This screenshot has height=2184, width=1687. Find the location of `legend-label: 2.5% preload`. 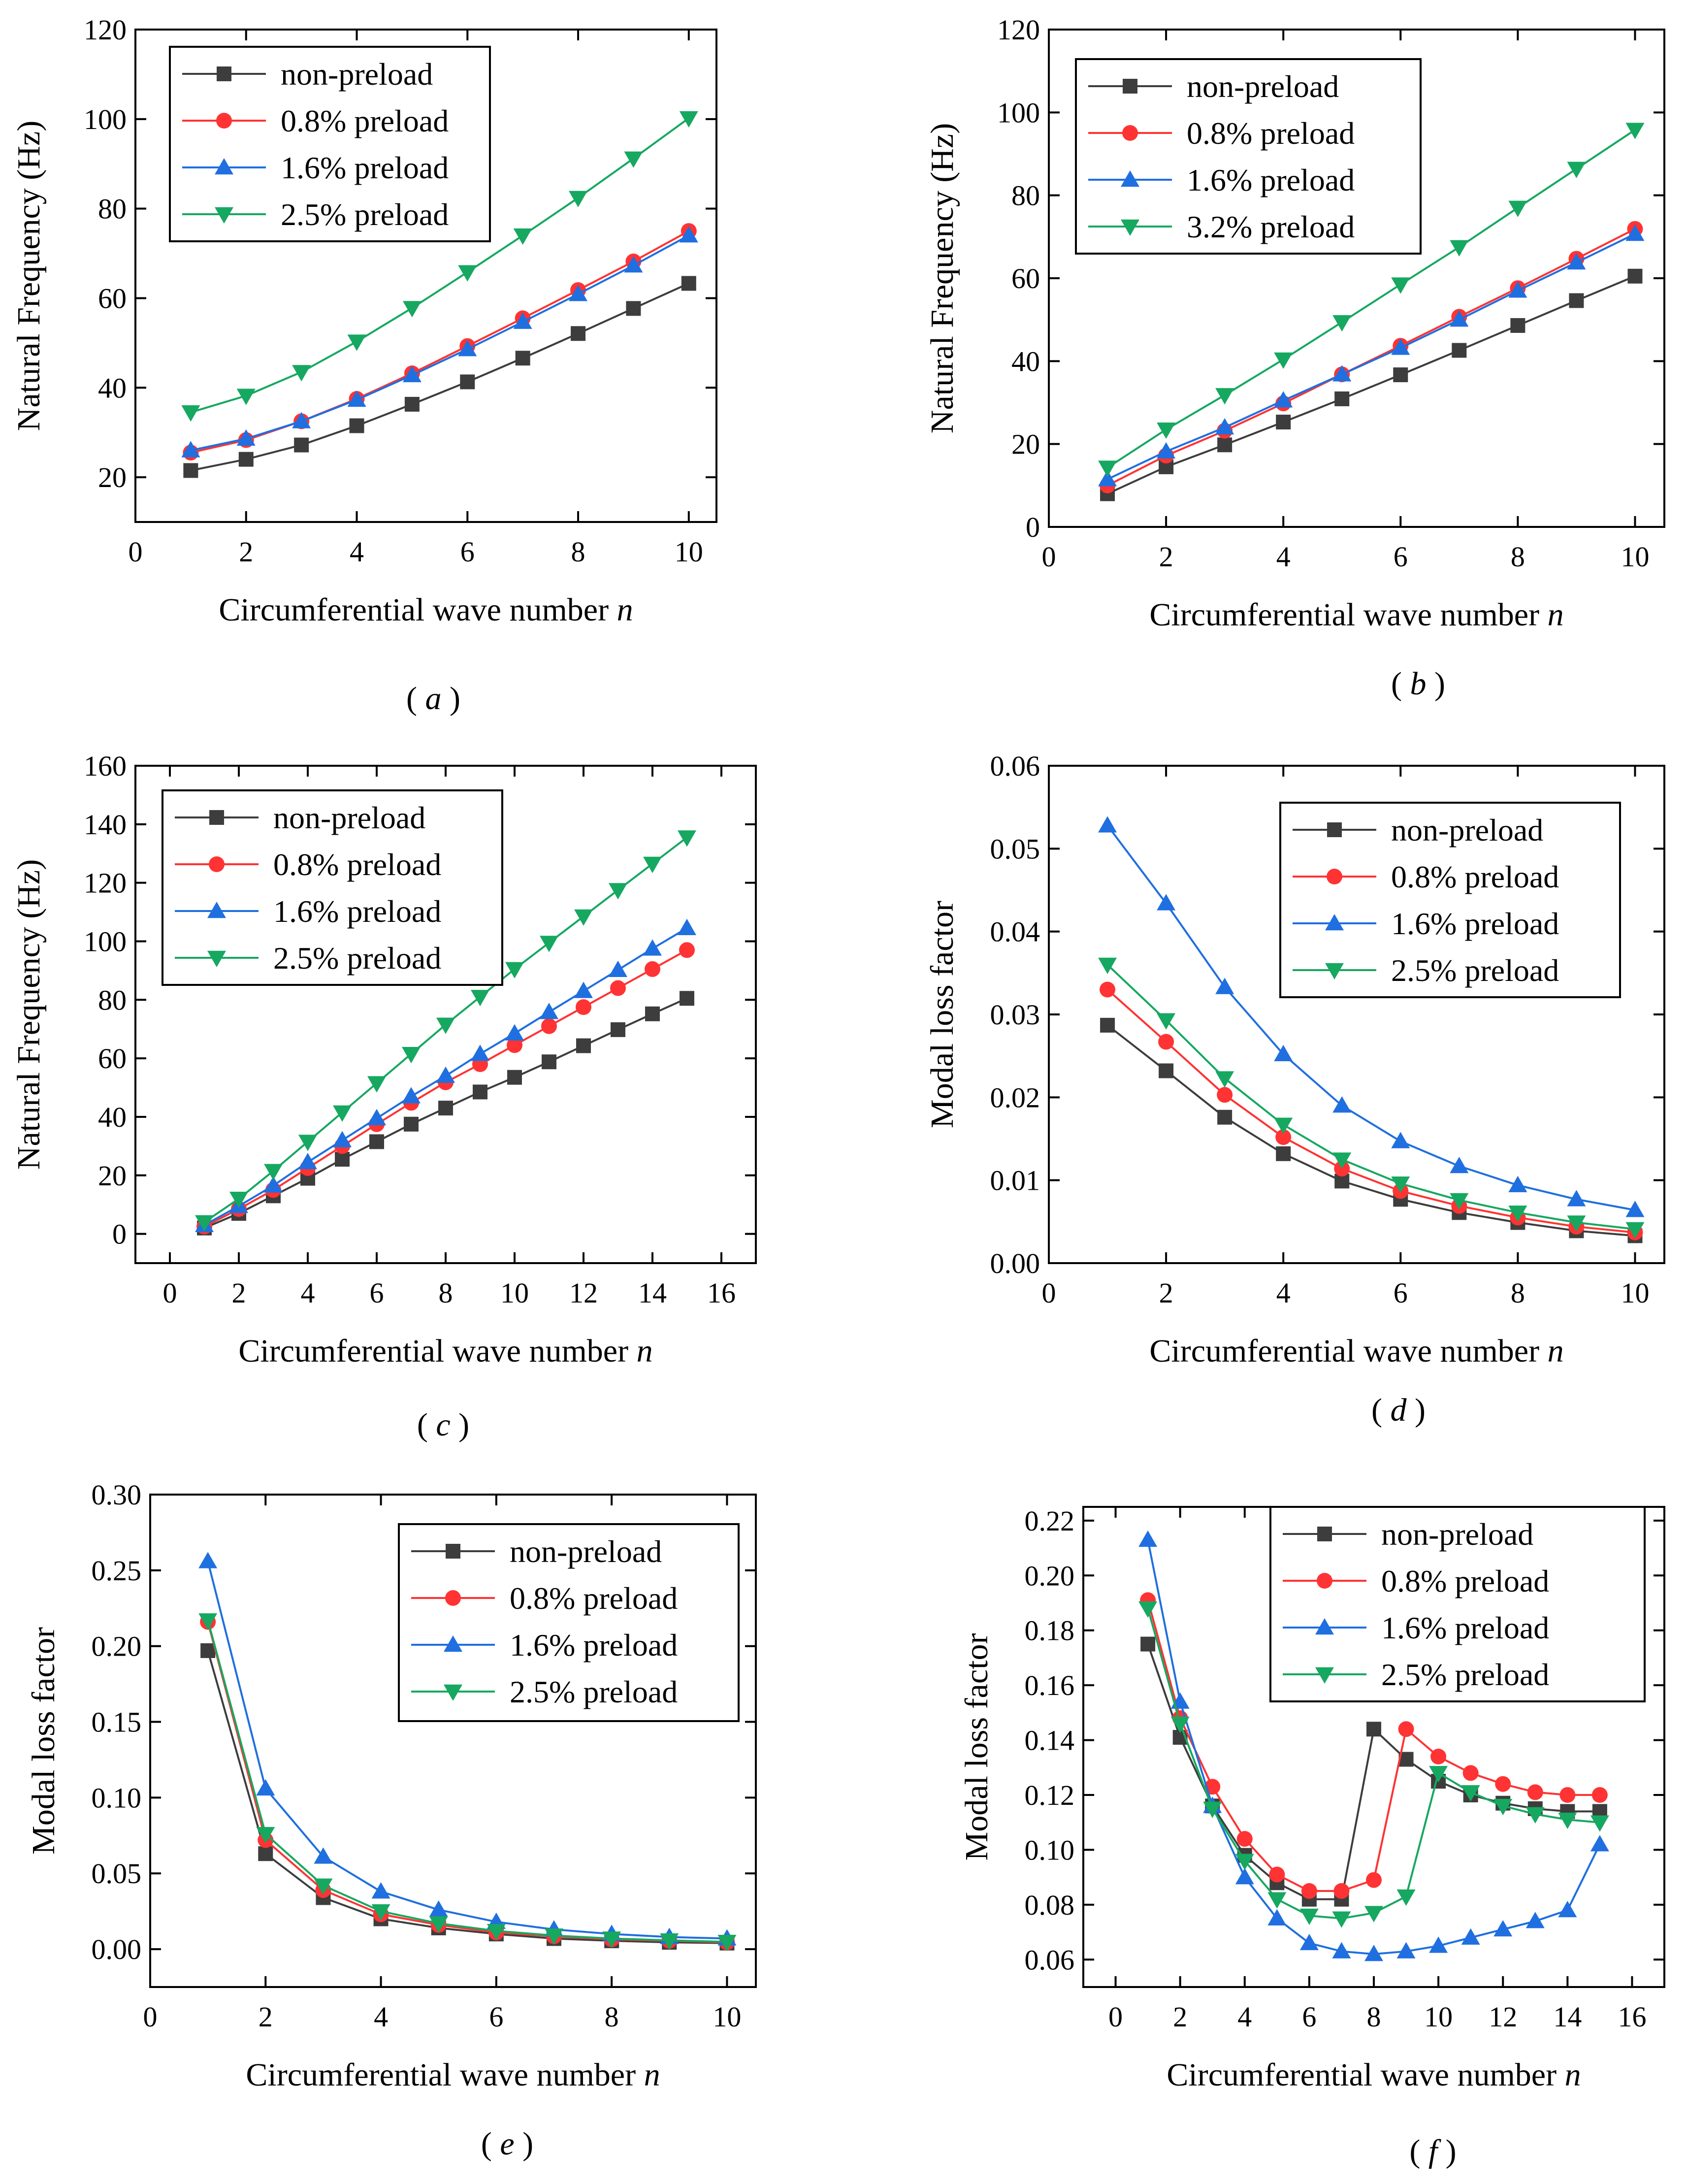

legend-label: 2.5% preload is located at coordinates (1475, 970).